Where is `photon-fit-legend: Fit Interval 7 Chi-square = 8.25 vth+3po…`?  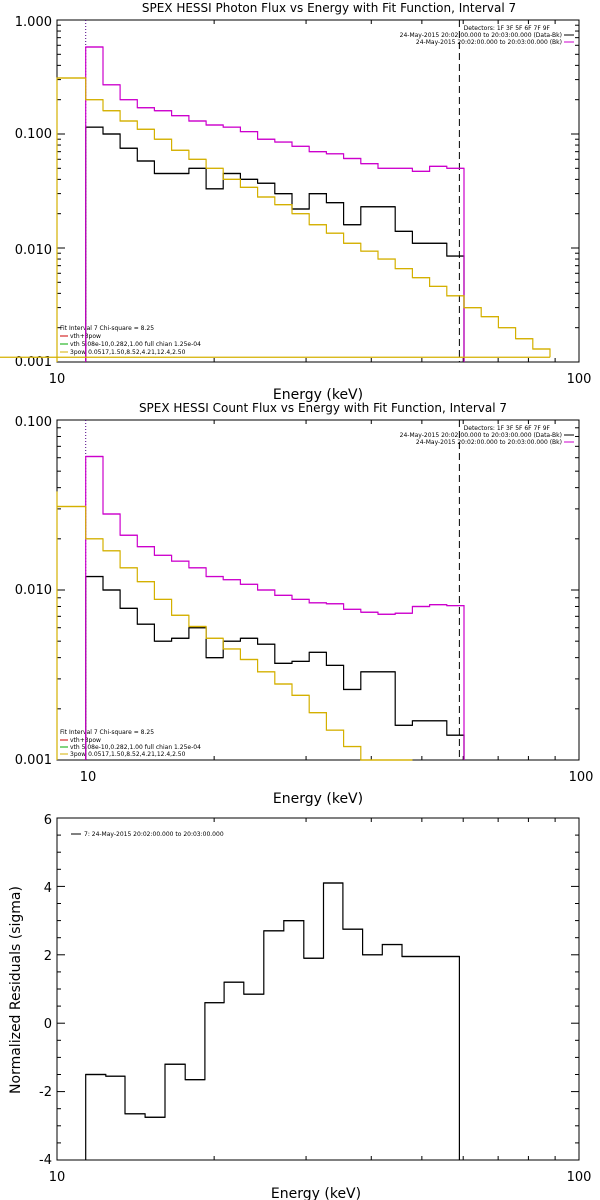 photon-fit-legend: Fit Interval 7 Chi-square = 8.25 vth+3po… is located at coordinates (130, 340).